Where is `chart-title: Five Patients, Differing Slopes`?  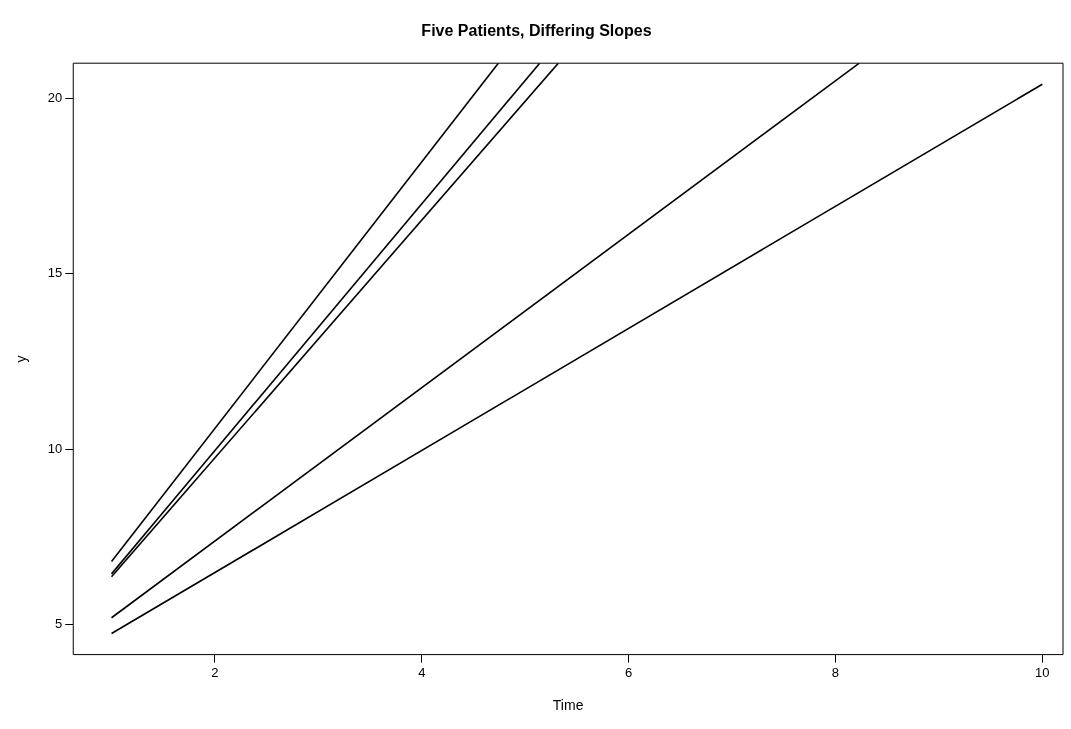
chart-title: Five Patients, Differing Slopes is located at coordinates (536, 31).